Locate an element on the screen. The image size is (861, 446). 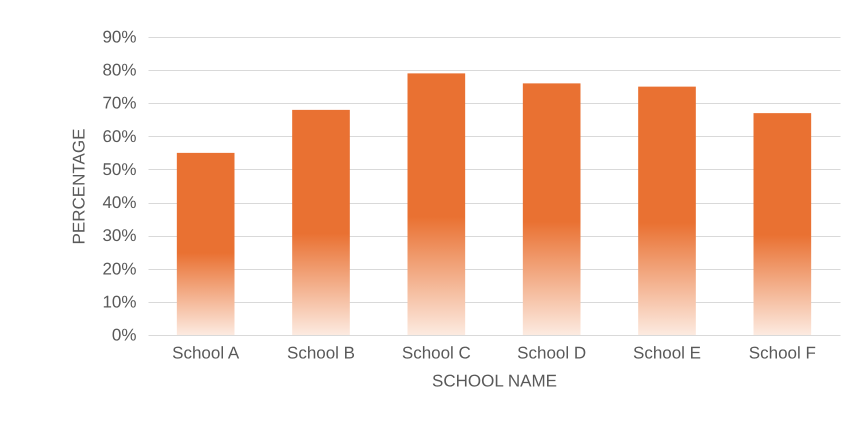
y-axis-title: PERCENTAGE is located at coordinates (78, 186).